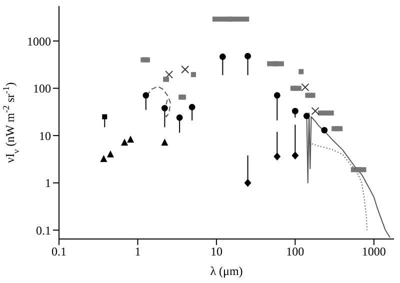 Image resolution: width=400 pixels, height=283 pixels. I want to click on y-tick-label: 1000, so click(39, 41).